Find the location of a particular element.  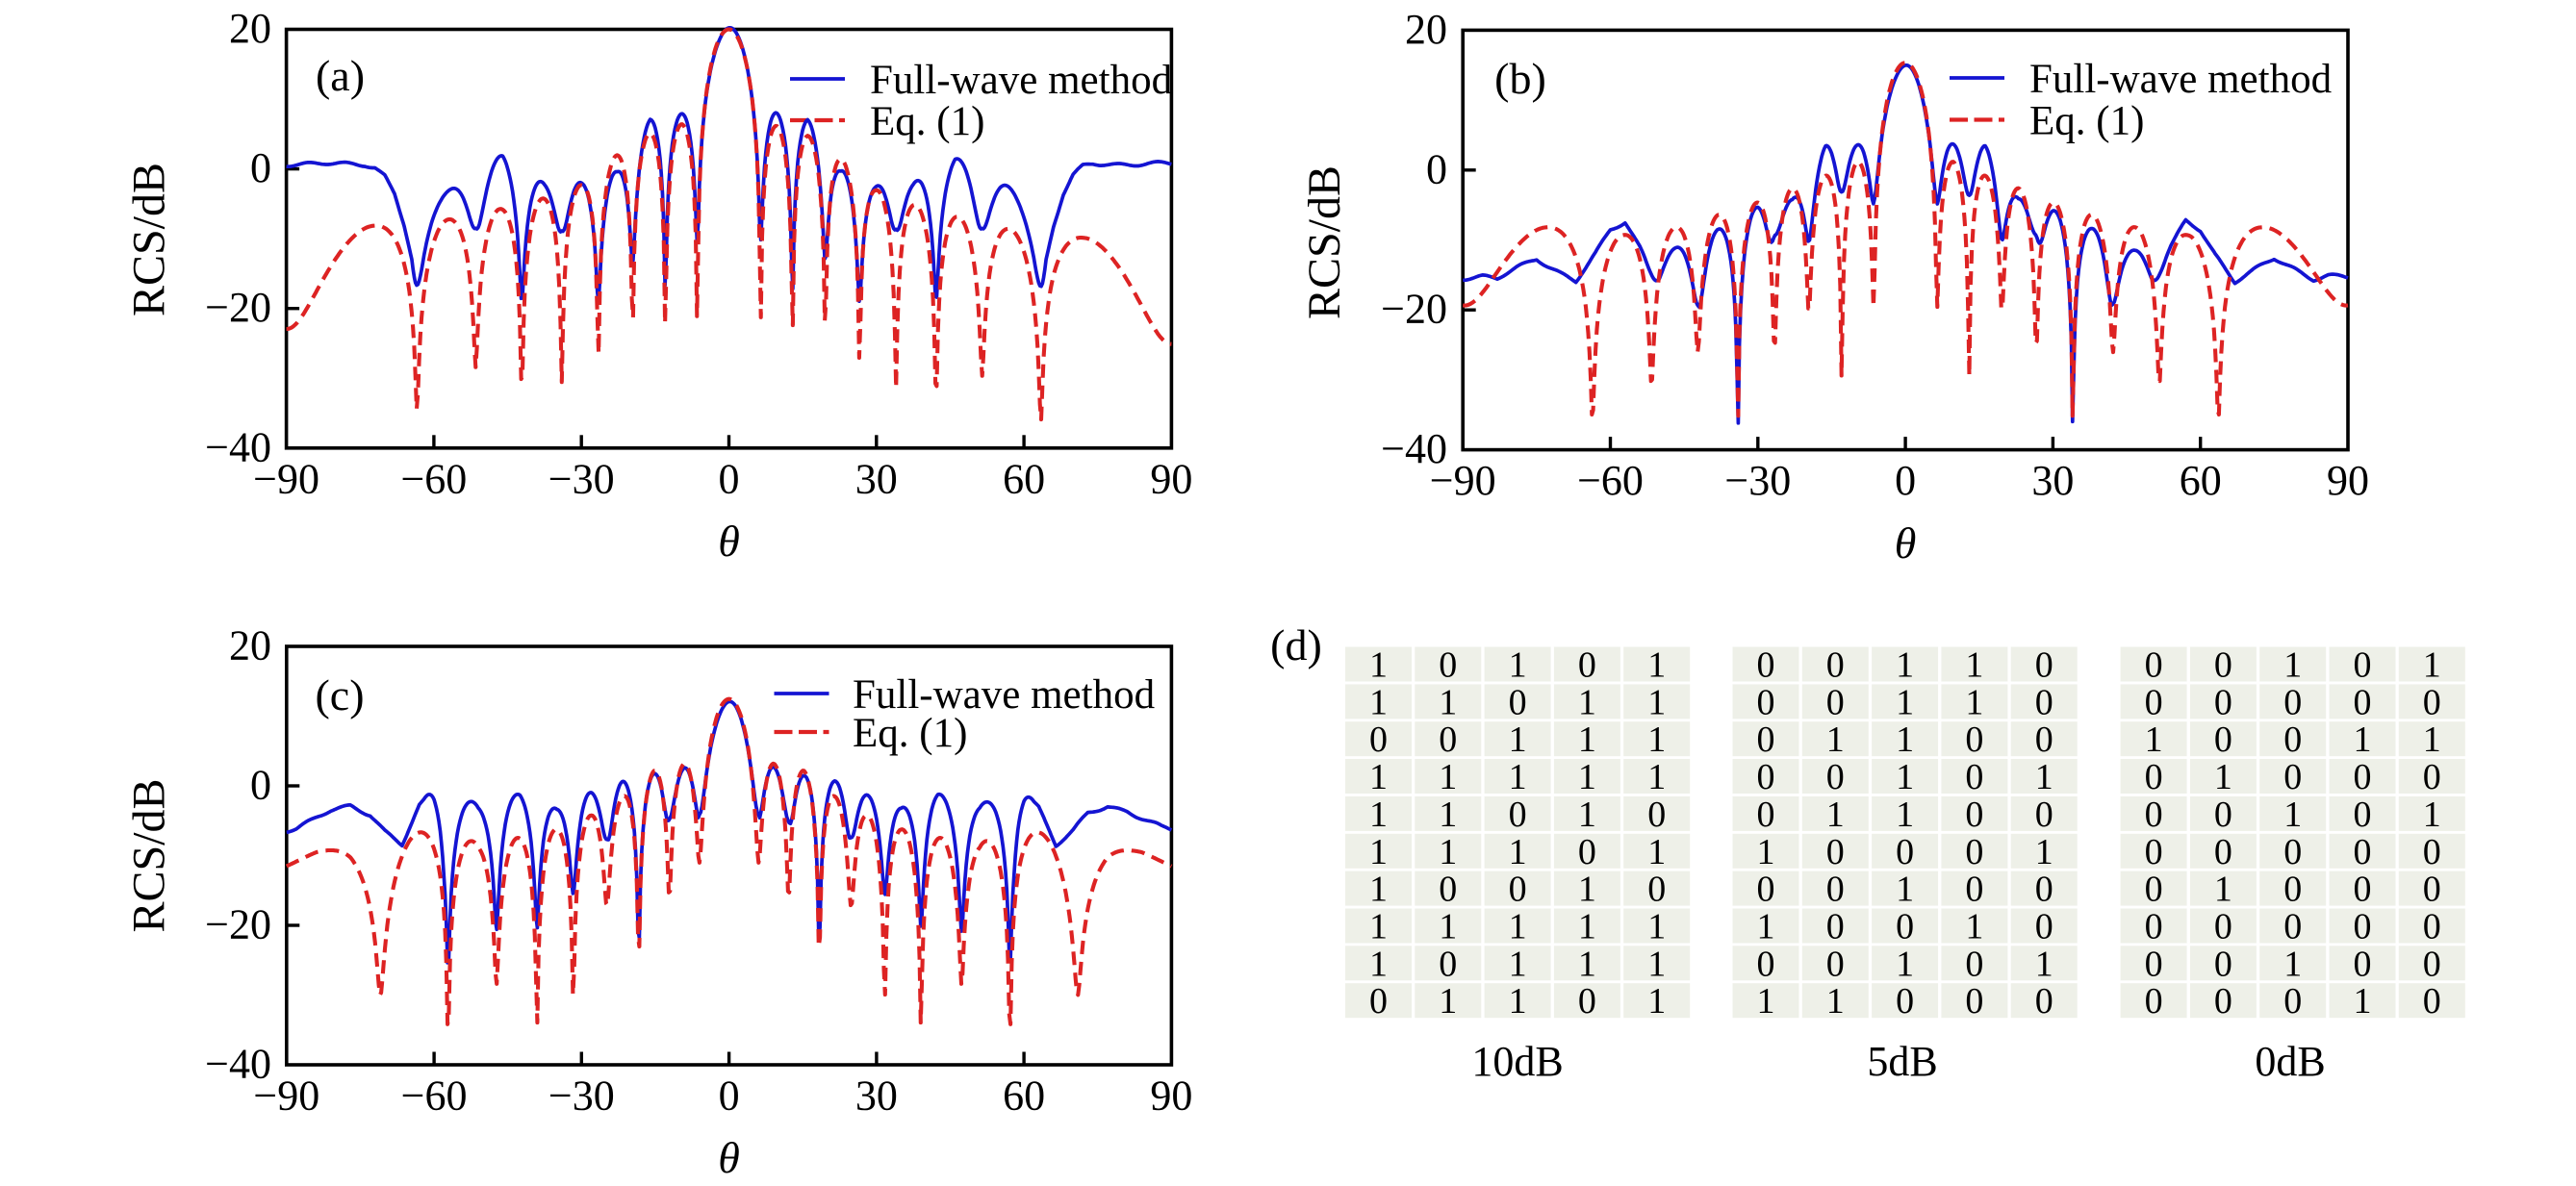

svg-text: 0dB is located at coordinates (2290, 1061).